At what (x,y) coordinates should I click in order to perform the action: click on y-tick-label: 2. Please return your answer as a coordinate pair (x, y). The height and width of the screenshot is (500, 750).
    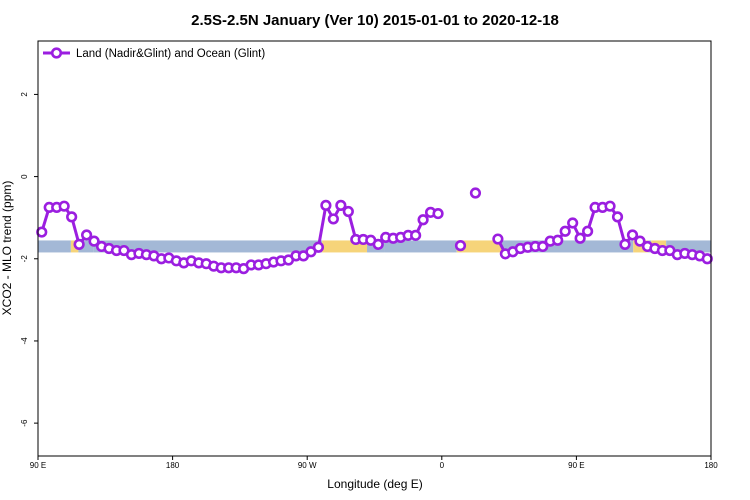
    Looking at the image, I should click on (24, 94).